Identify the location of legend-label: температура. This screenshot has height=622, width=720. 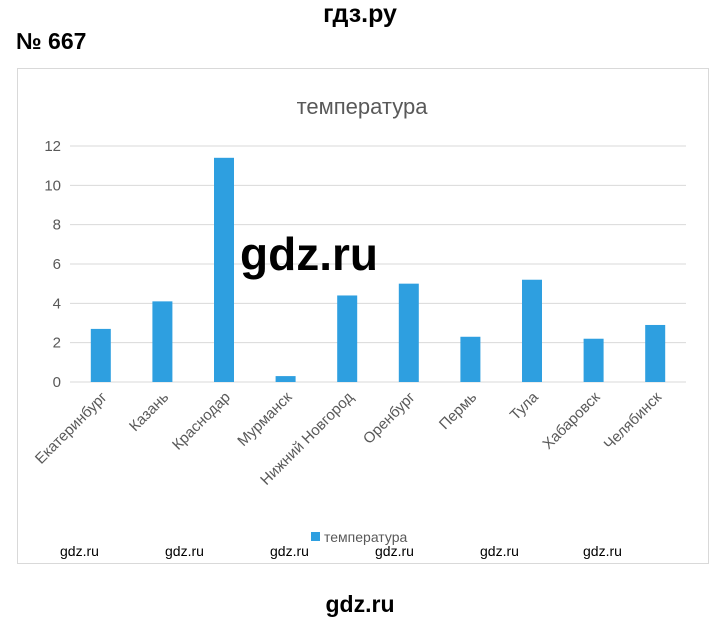
(365, 537).